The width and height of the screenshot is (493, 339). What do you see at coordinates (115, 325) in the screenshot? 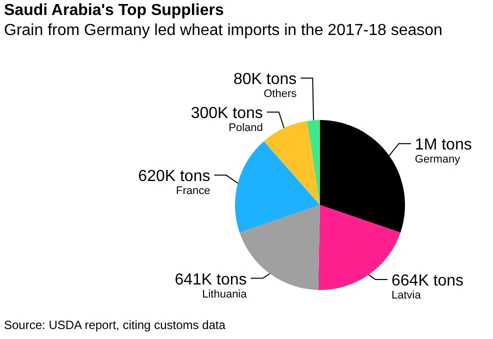
I see `source-note: Source: USDA report, citing customs data` at bounding box center [115, 325].